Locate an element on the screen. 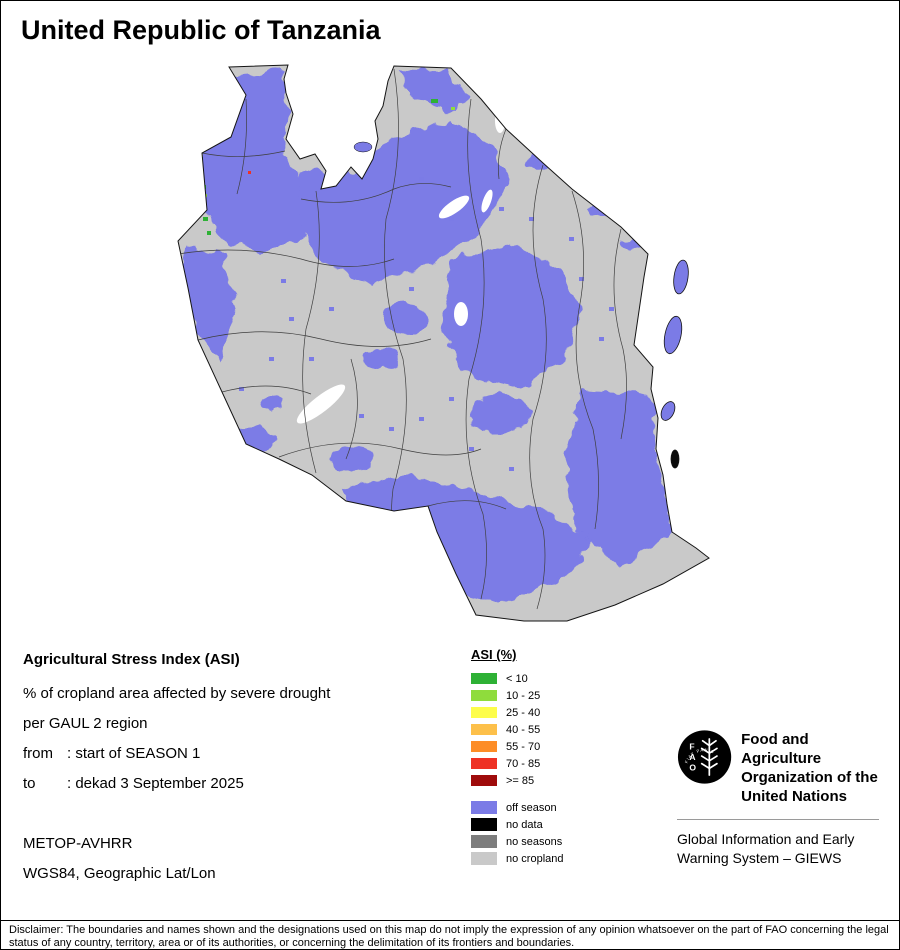 The width and height of the screenshot is (900, 950). fao-logo-icon: F A O FIAT PANIS is located at coordinates (704, 757).